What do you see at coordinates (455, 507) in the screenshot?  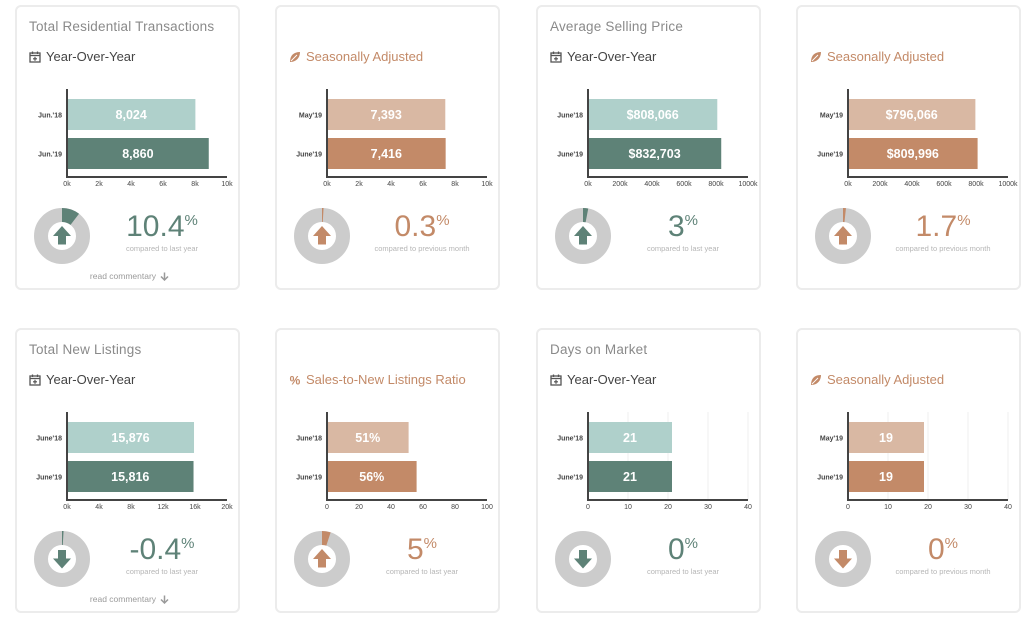 I see `x-tick-label: 80` at bounding box center [455, 507].